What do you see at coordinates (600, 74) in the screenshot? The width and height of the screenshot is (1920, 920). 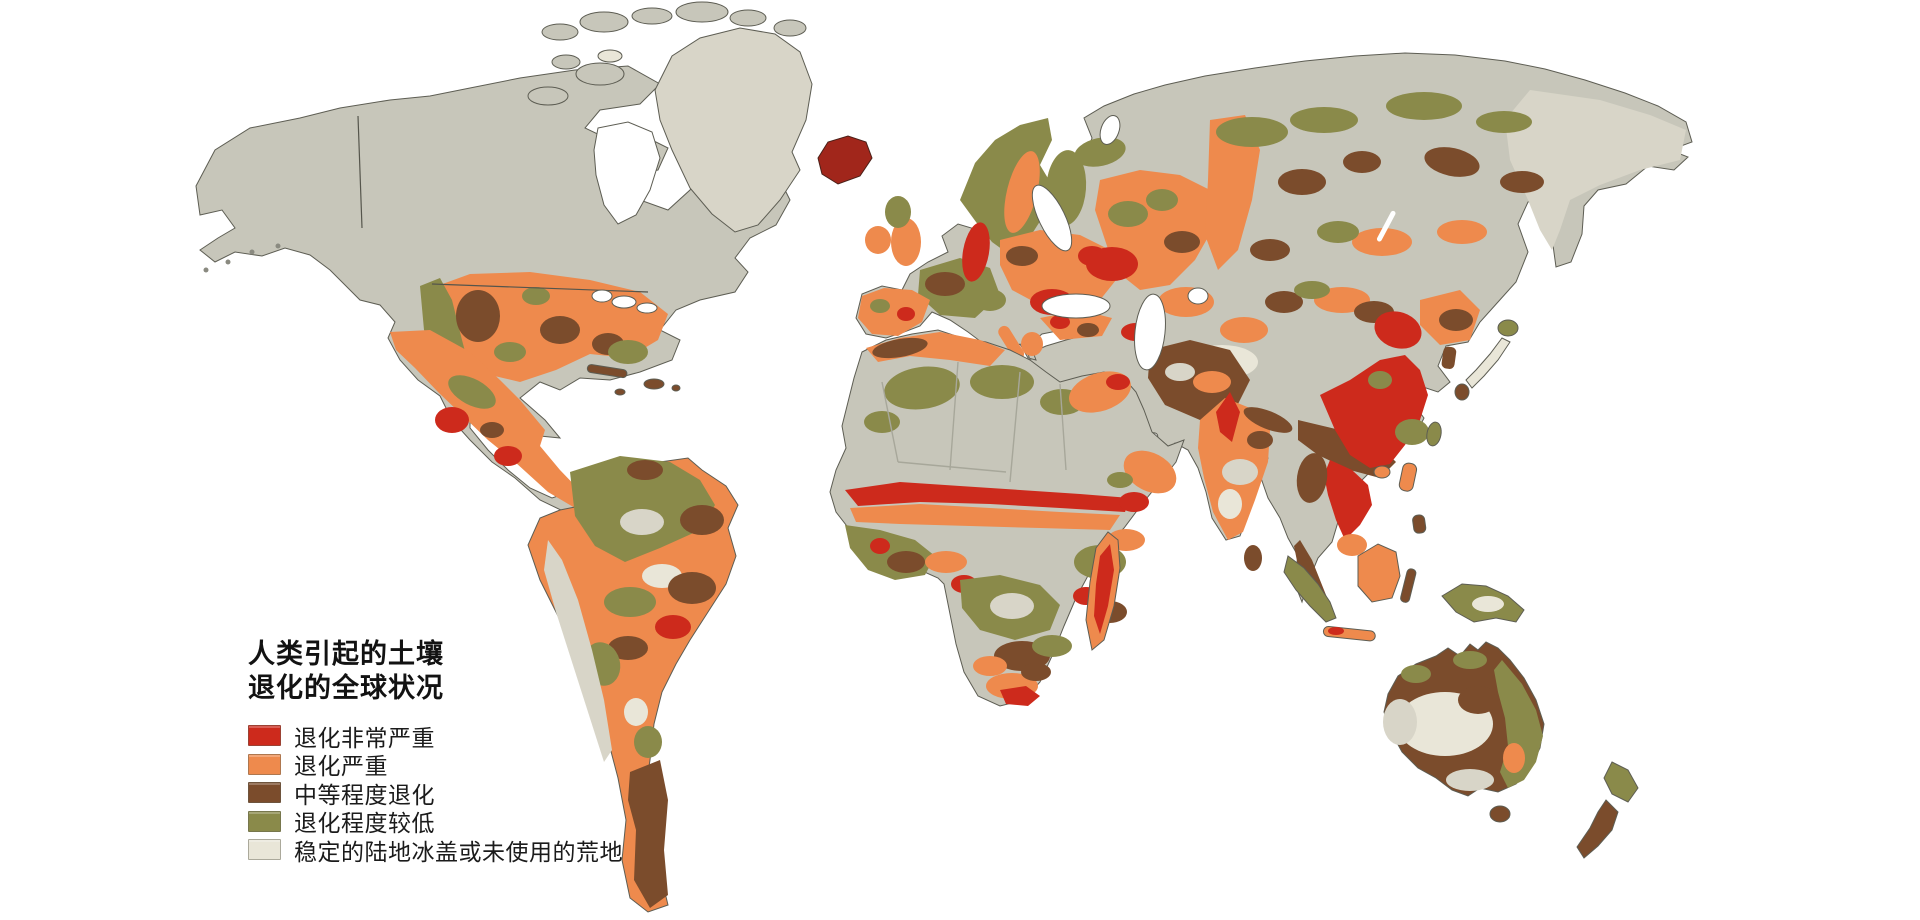 I see `victoria-island` at bounding box center [600, 74].